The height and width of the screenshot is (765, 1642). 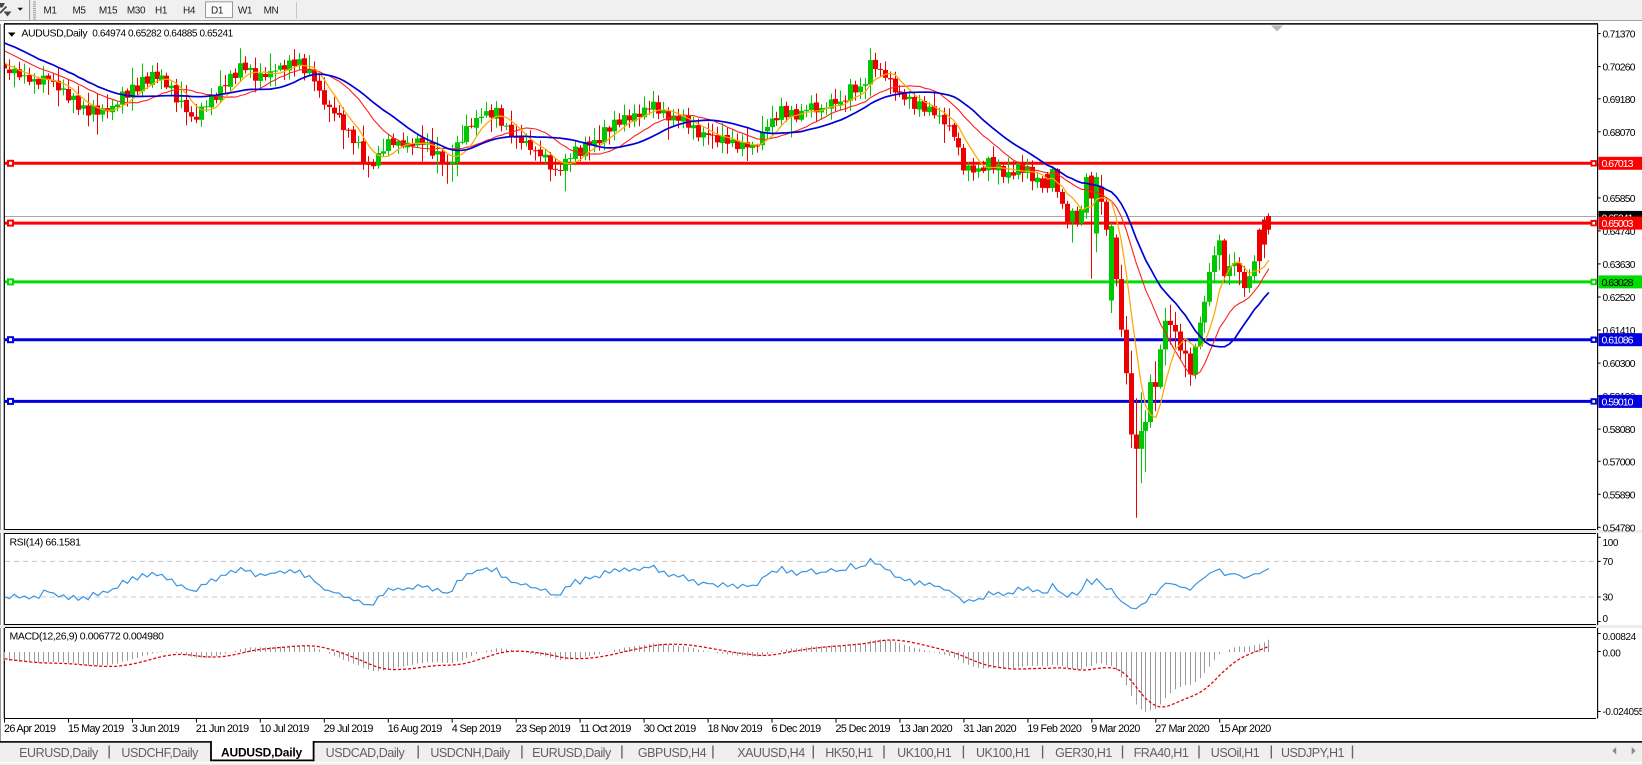 What do you see at coordinates (222, 729) in the screenshot?
I see `svg-text: 21 Jun 2019` at bounding box center [222, 729].